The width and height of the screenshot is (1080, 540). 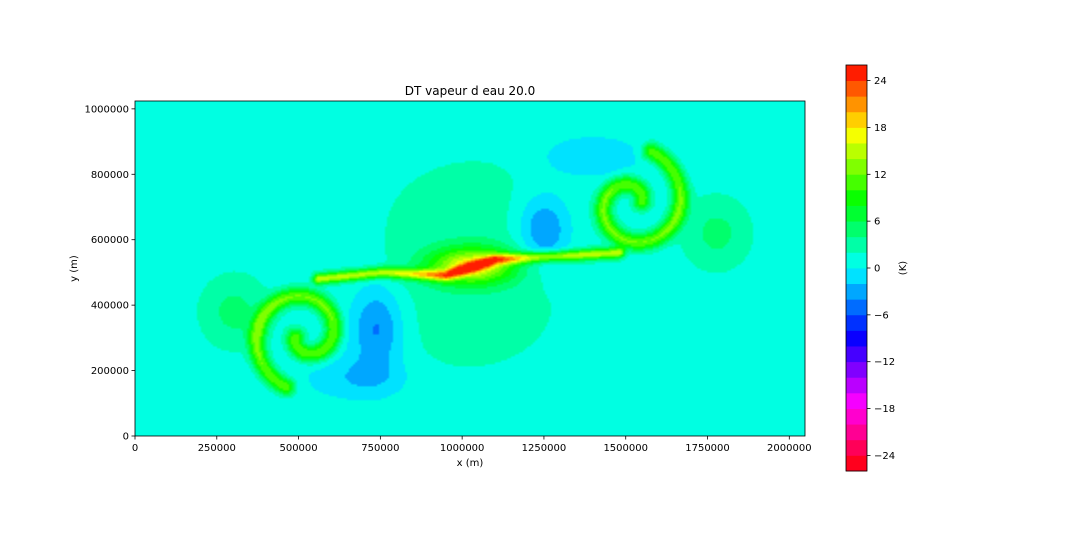 What do you see at coordinates (109, 273) in the screenshot?
I see `y-axis: 0 200000 400000 600000 800000 1000000` at bounding box center [109, 273].